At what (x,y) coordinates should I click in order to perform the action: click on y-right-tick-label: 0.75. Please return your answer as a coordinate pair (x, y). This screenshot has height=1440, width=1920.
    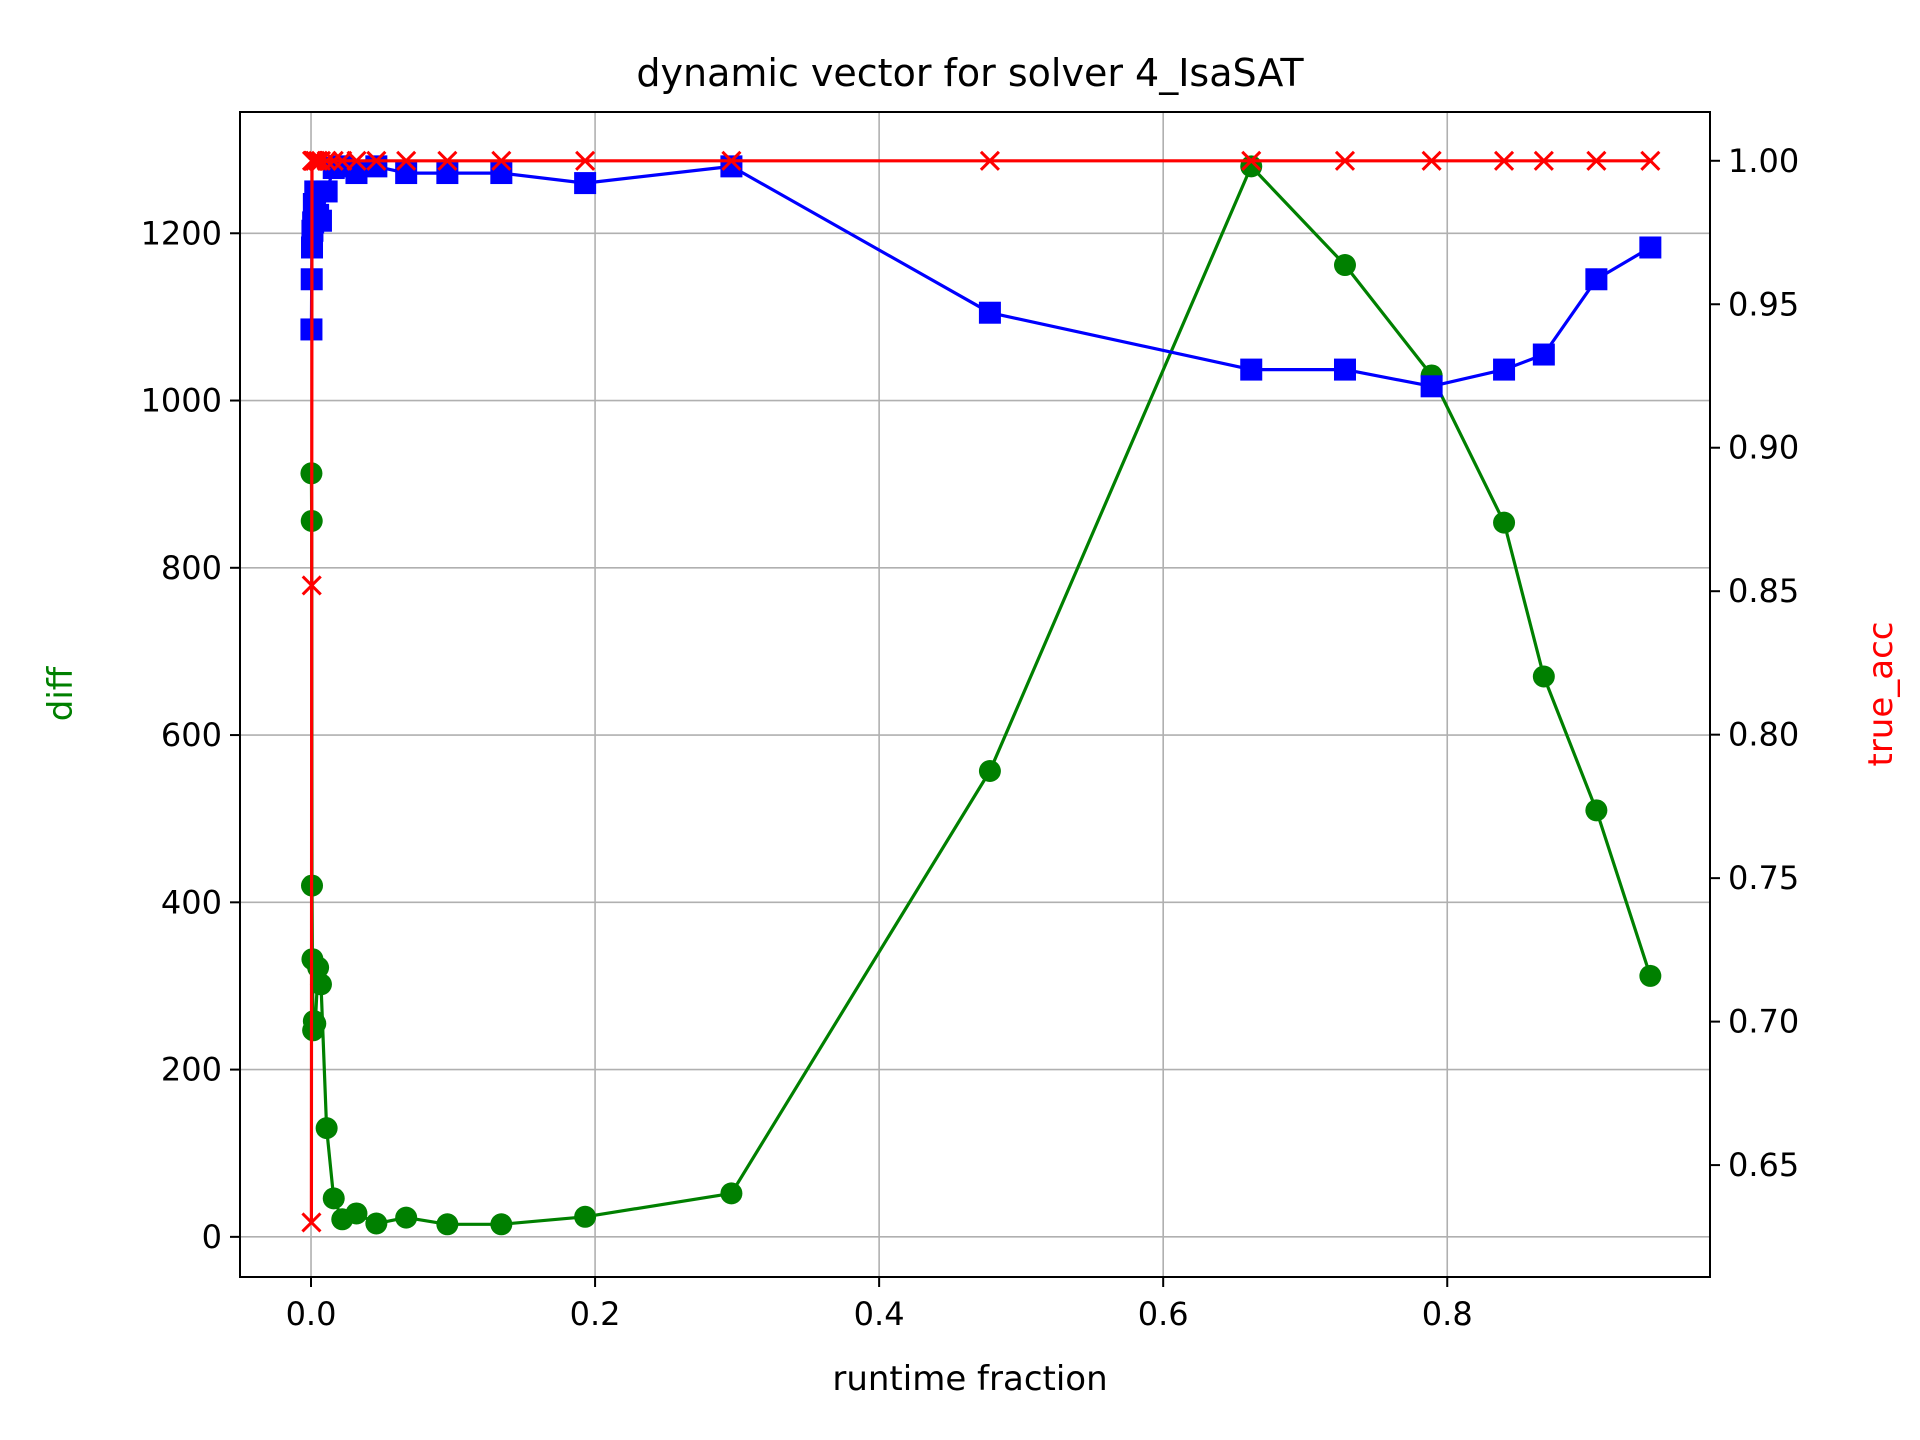
    Looking at the image, I should click on (1763, 878).